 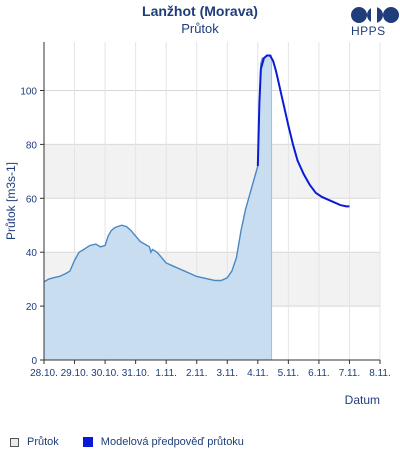 I want to click on legend: Průtok Modelová předpověď průtoku, so click(x=139, y=442).